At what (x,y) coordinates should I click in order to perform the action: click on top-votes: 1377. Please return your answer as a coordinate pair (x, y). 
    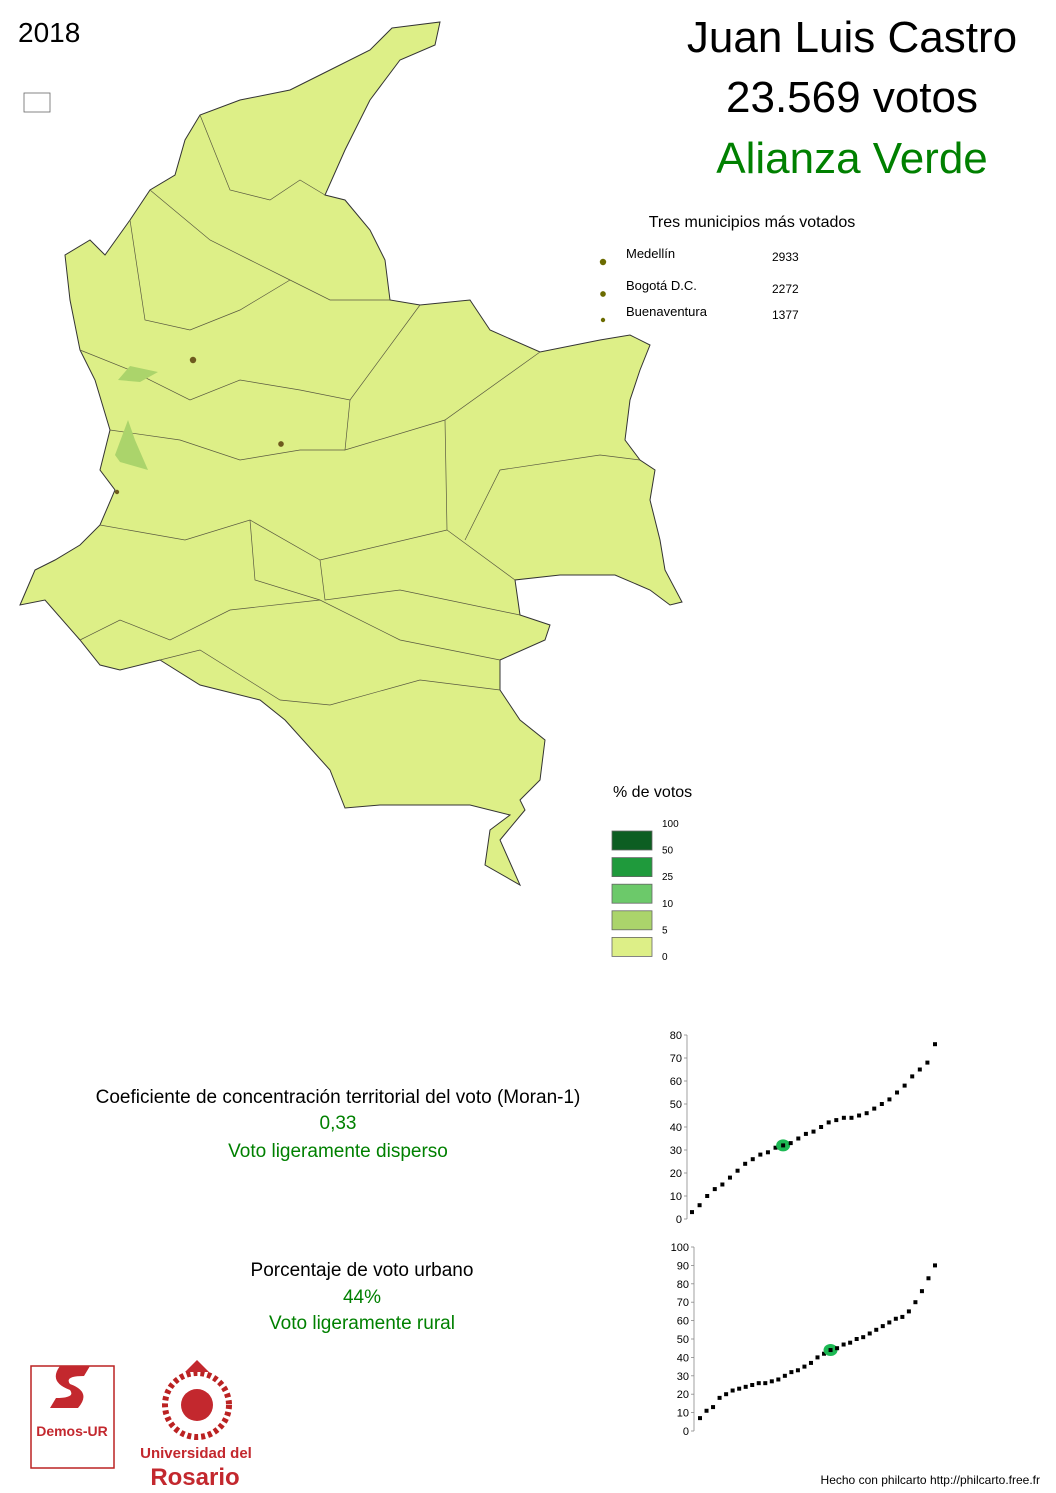
    Looking at the image, I should click on (785, 315).